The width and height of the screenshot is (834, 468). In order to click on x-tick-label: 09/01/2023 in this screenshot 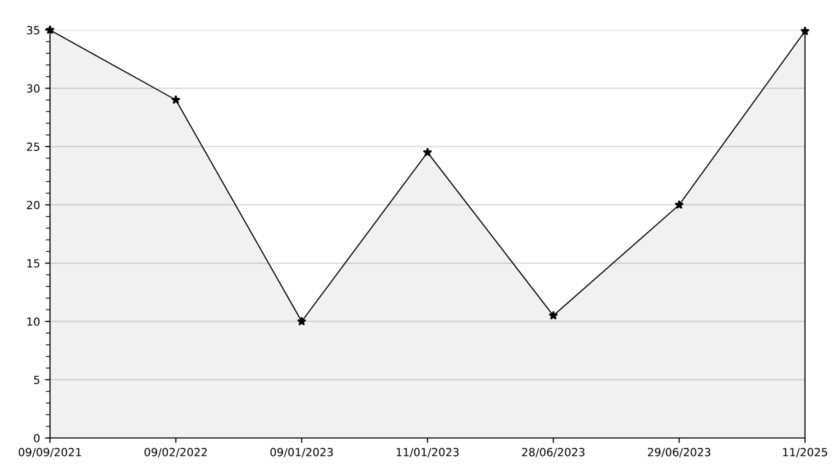, I will do `click(301, 453)`.